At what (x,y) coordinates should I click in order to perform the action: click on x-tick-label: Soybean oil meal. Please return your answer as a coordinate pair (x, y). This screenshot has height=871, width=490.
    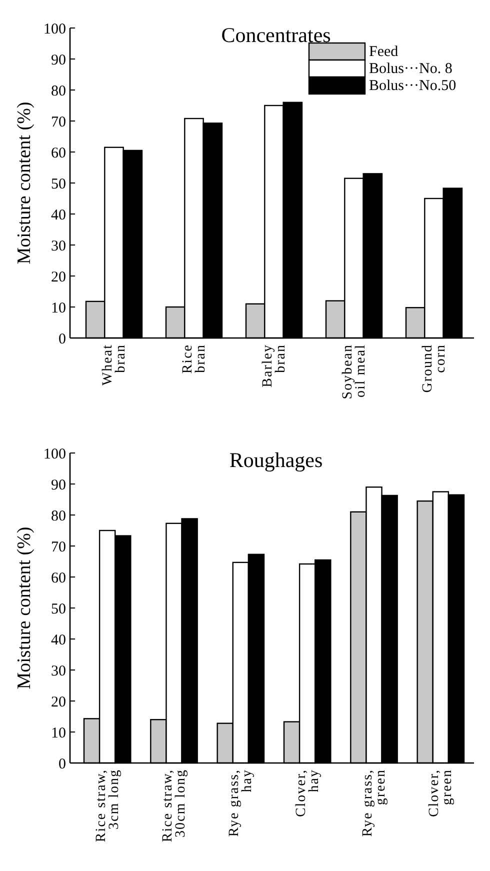
    Looking at the image, I should click on (354, 372).